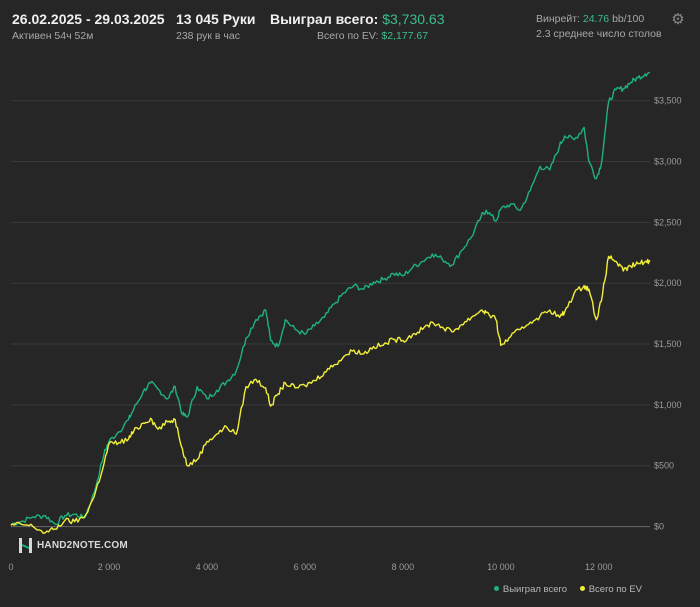 This screenshot has width=700, height=607. I want to click on legend-ev-label: Всего по EV, so click(615, 589).